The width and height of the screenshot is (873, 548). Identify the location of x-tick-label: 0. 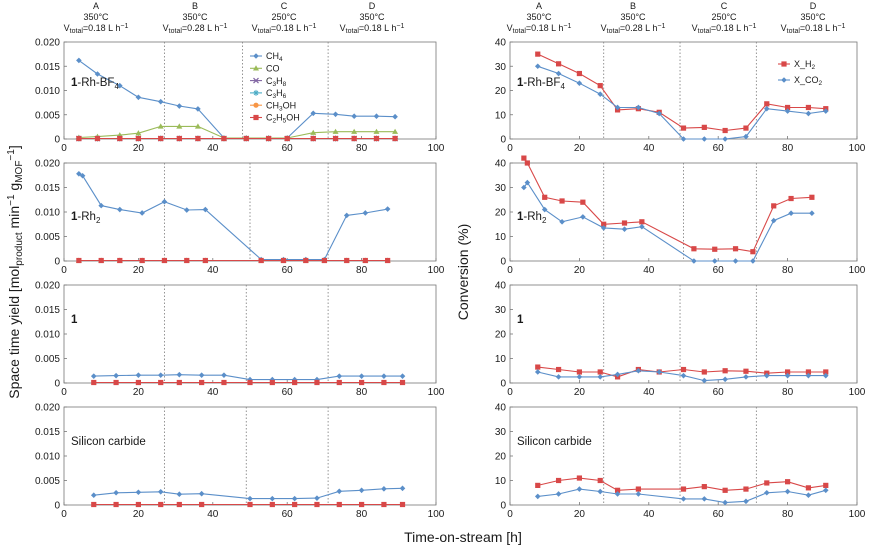
(510, 270).